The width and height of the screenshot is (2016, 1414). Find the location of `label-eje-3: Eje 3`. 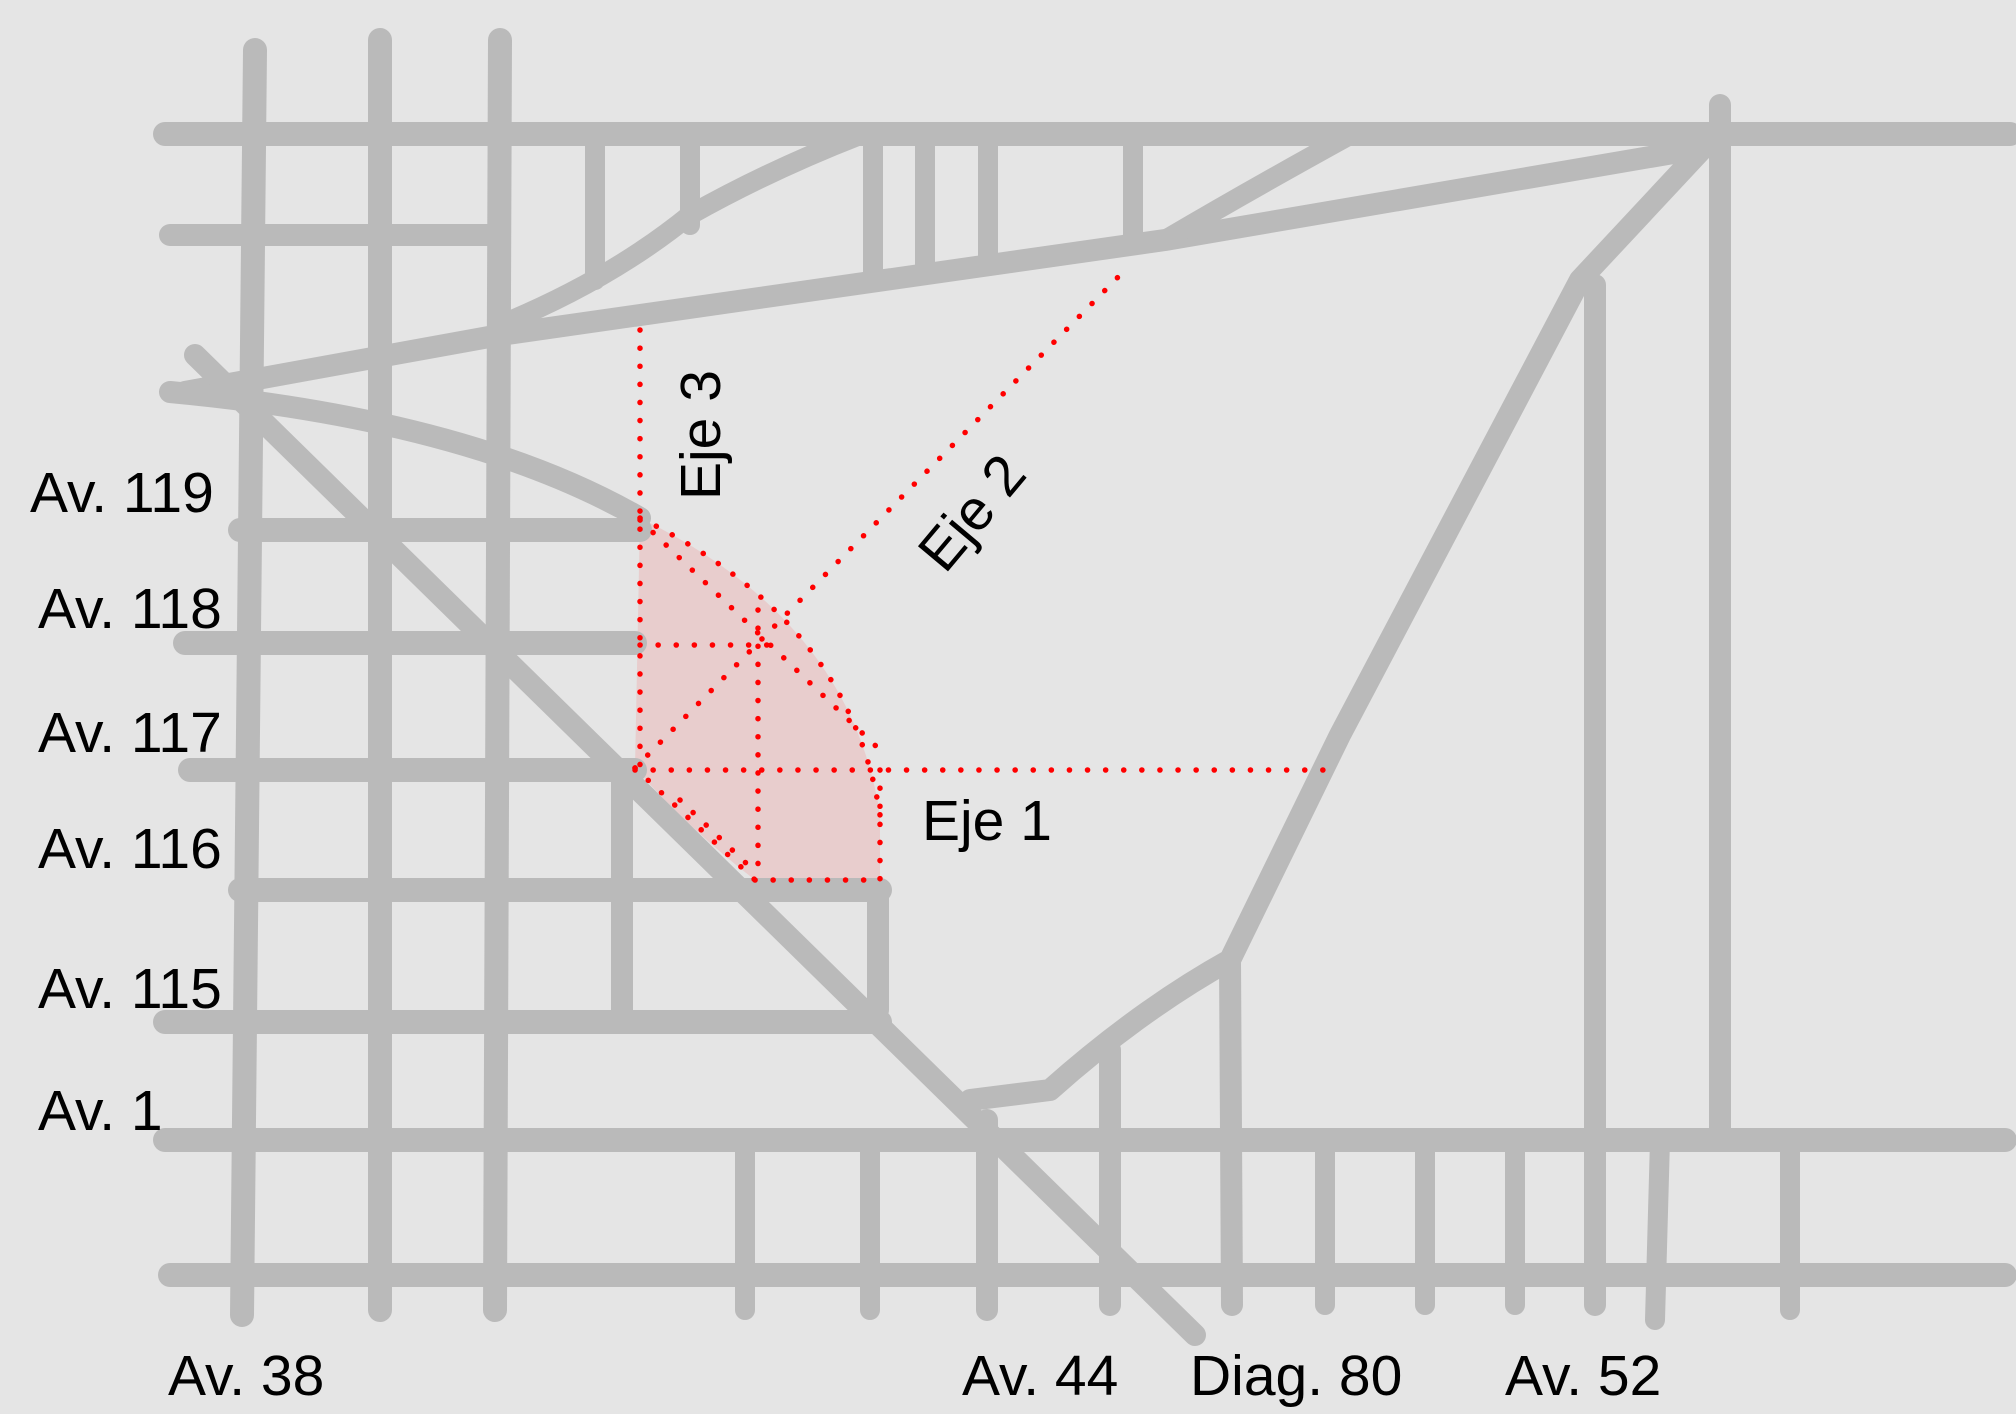

label-eje-3: Eje 3 is located at coordinates (701, 435).